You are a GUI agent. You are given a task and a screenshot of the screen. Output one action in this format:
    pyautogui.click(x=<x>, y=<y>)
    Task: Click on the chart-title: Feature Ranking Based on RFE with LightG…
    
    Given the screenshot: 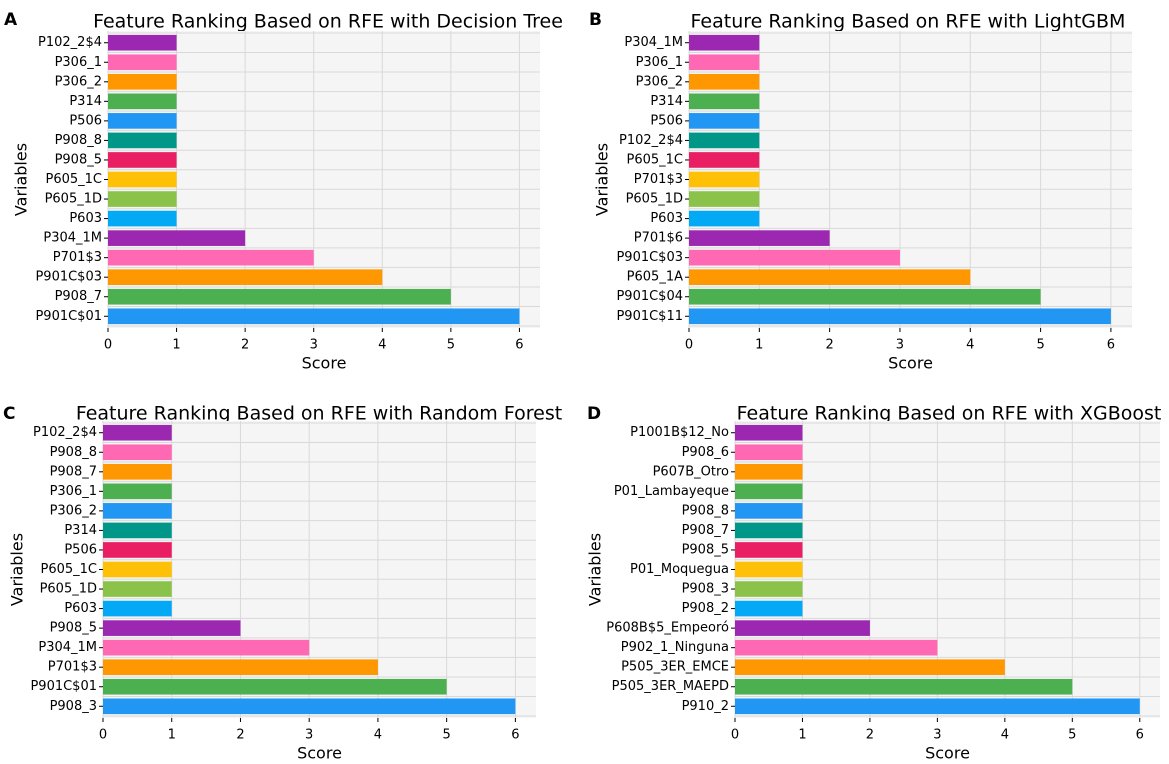 What is the action you would take?
    pyautogui.click(x=908, y=22)
    